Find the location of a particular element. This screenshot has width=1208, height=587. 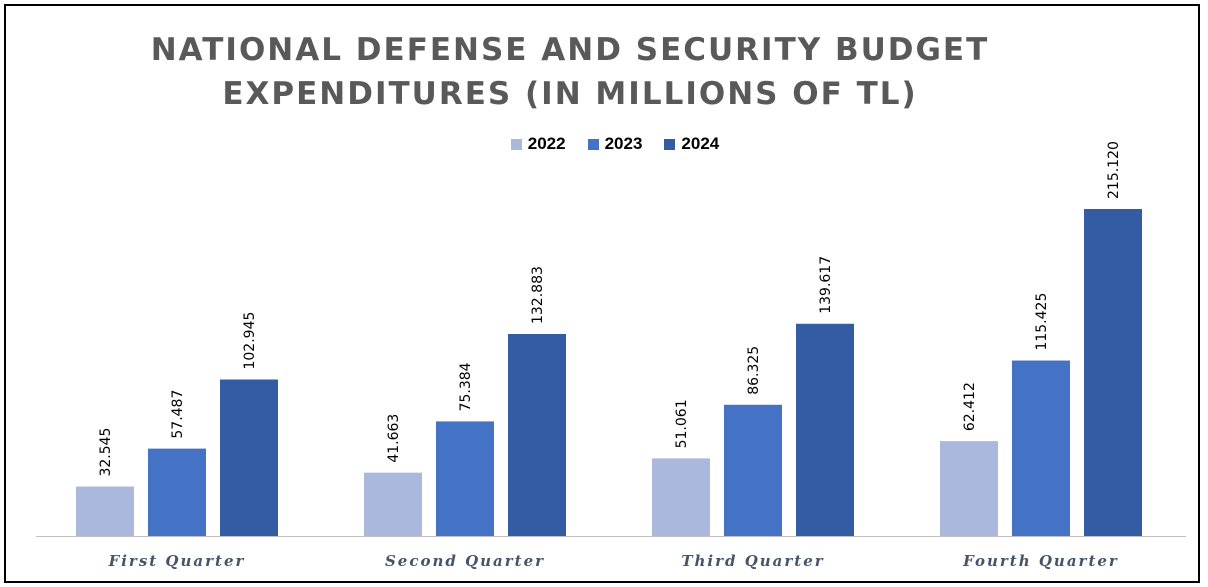

data-label-2023-2: 75.384 is located at coordinates (466, 386).